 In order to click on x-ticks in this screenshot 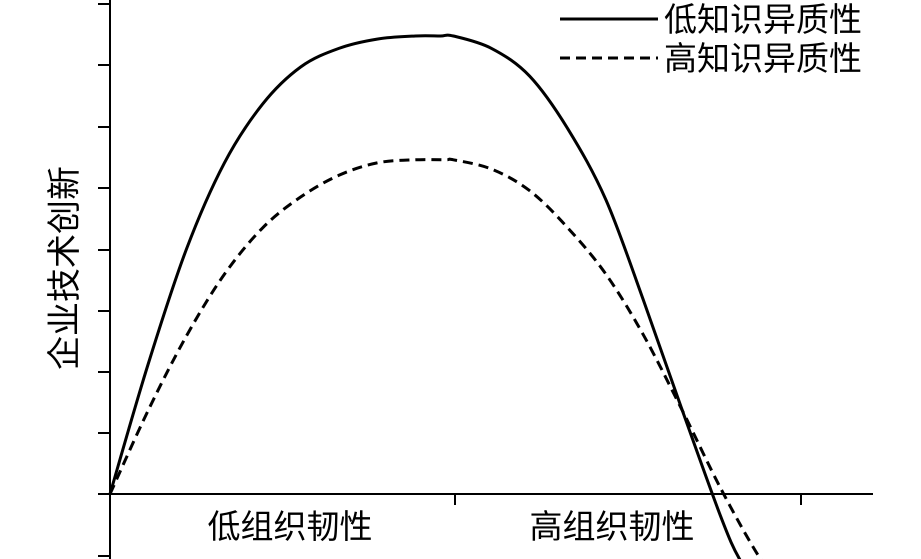, I will do `click(628, 499)`.